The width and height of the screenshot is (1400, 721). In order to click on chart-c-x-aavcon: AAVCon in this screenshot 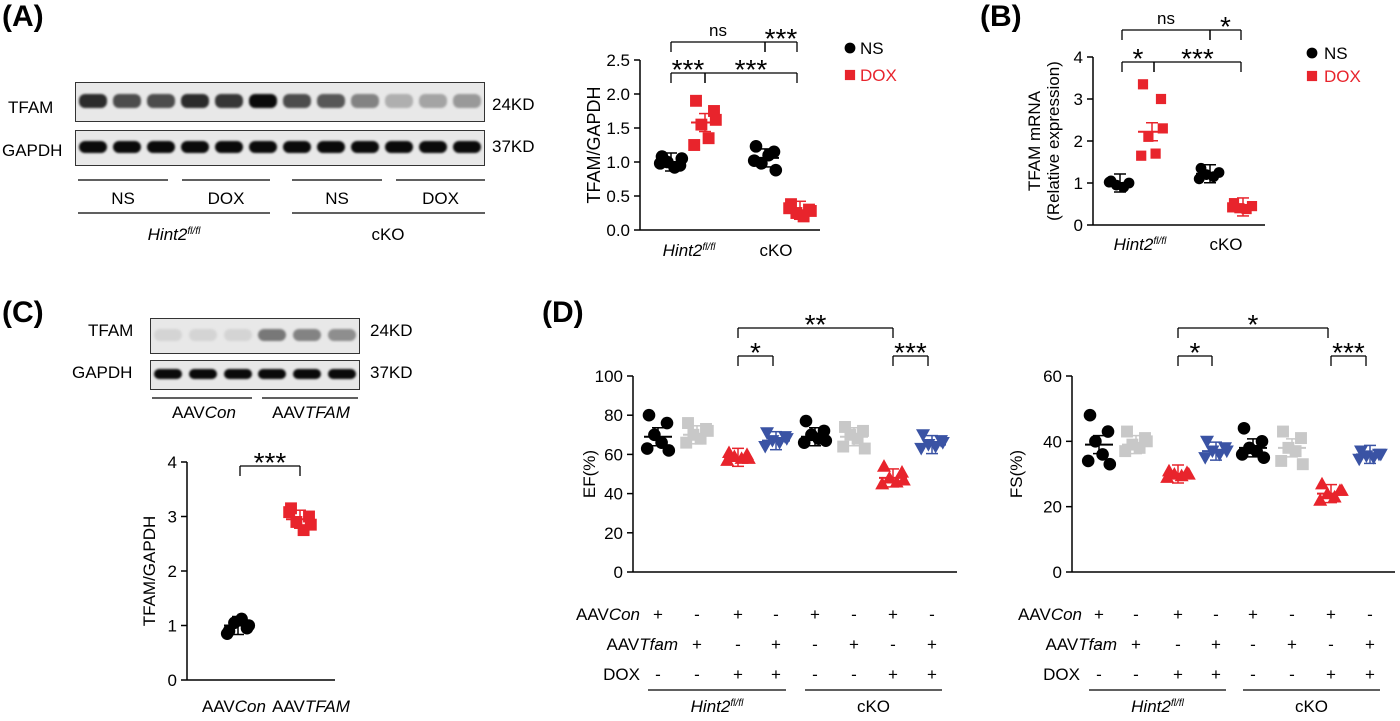, I will do `click(234, 706)`.